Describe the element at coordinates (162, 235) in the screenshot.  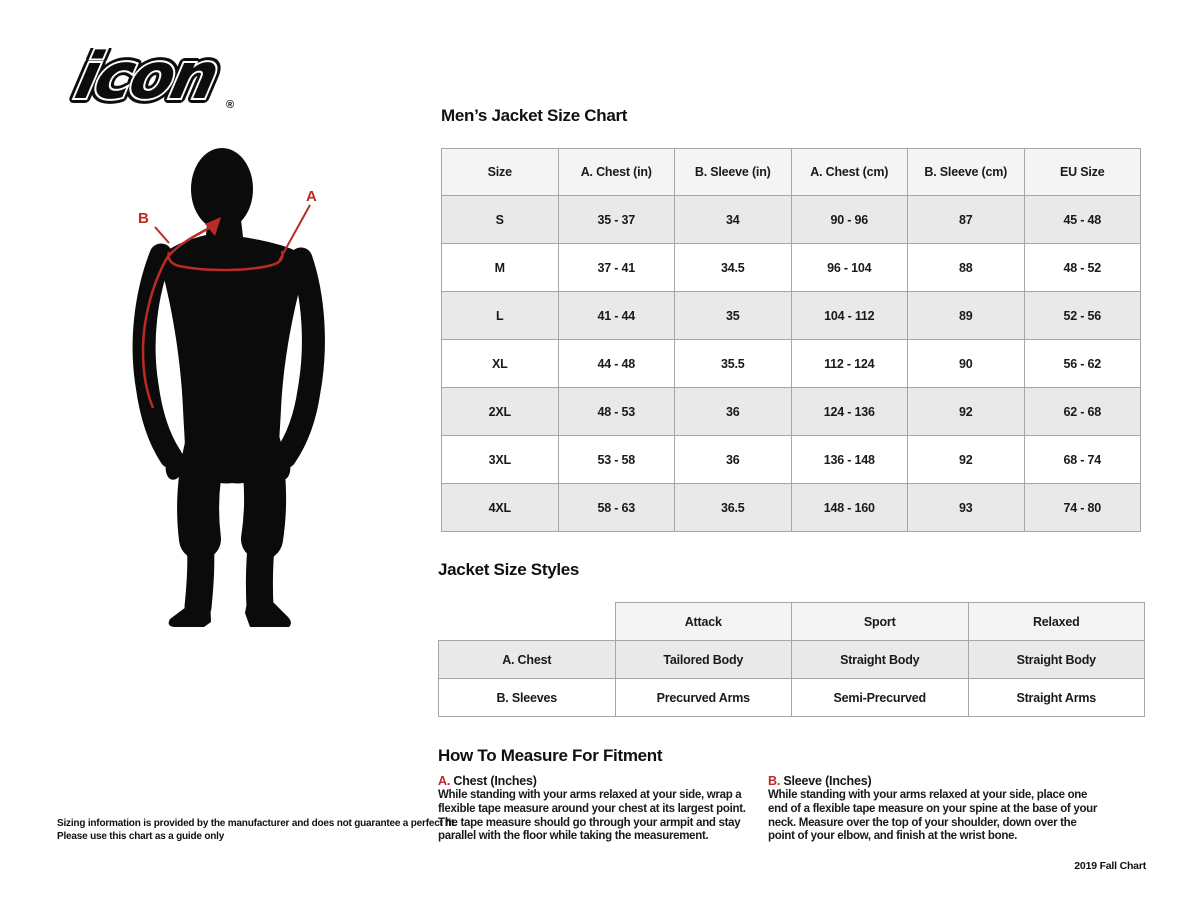
I see `b-pointer-line` at that location.